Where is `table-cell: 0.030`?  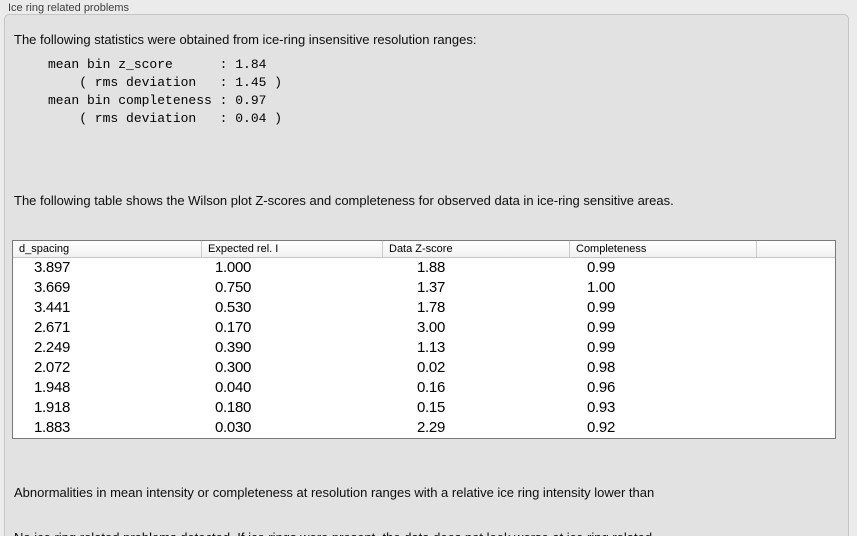 table-cell: 0.030 is located at coordinates (233, 427).